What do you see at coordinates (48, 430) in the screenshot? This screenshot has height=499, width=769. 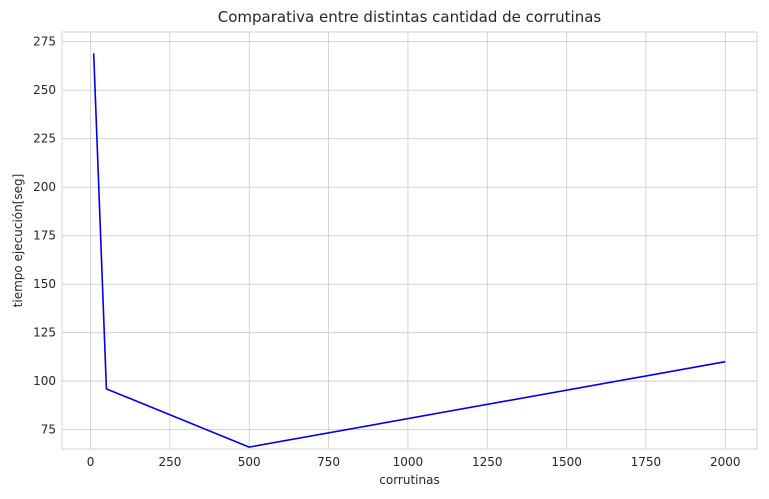 I see `y-tick-label: 75` at bounding box center [48, 430].